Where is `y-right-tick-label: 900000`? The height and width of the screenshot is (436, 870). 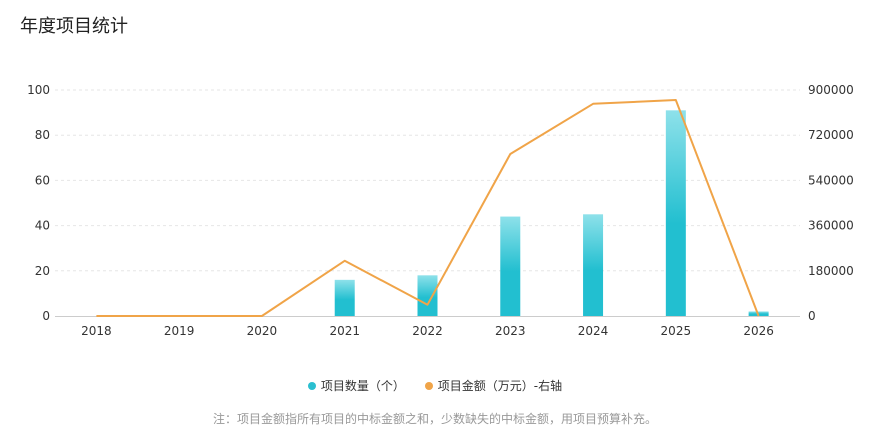
y-right-tick-label: 900000 is located at coordinates (831, 90).